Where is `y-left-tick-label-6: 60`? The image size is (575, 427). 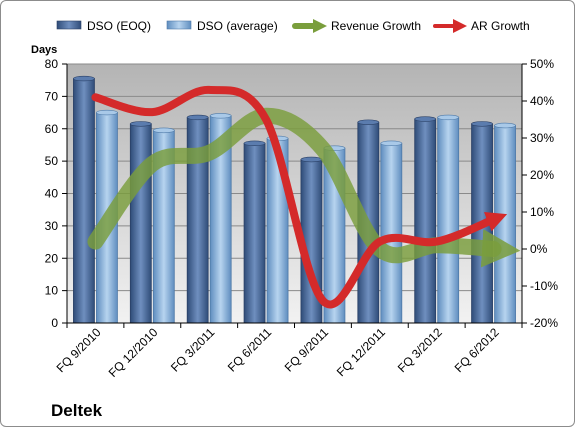 y-left-tick-label-6: 60 is located at coordinates (52, 129).